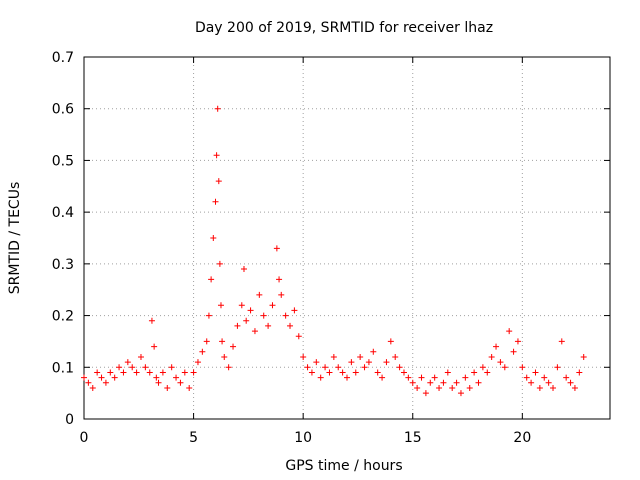  Describe the element at coordinates (63, 58) in the screenshot. I see `y-tick-label: 0.7` at that location.